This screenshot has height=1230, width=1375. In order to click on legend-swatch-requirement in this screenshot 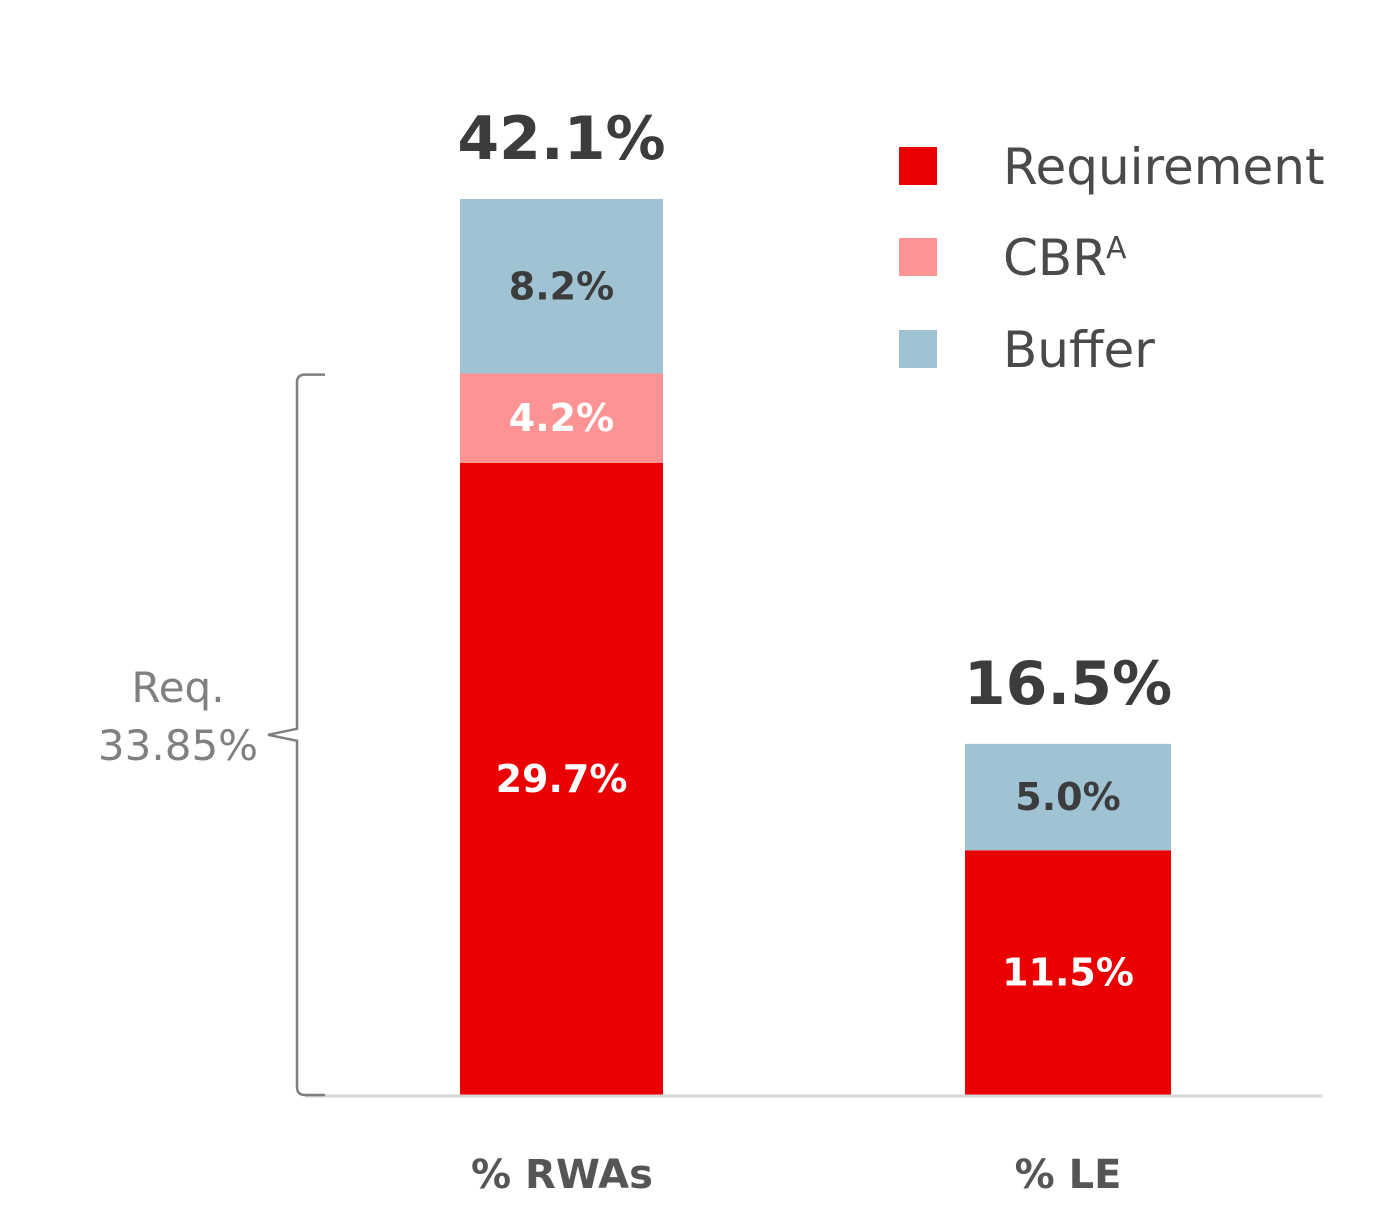, I will do `click(918, 166)`.